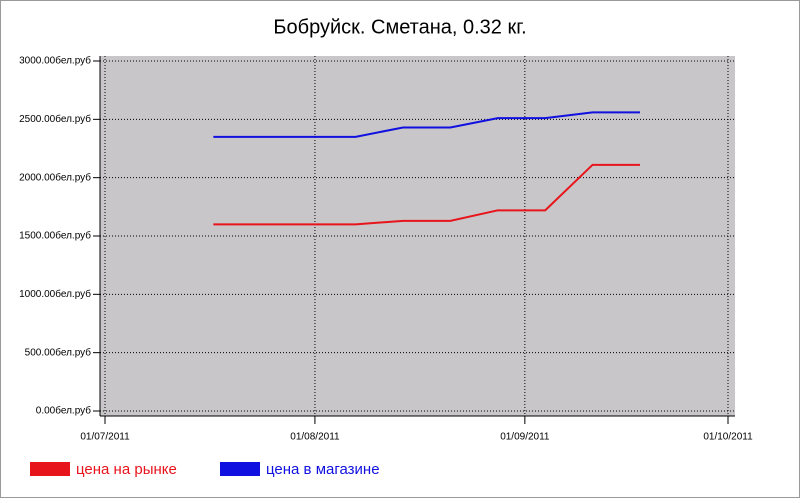 This screenshot has width=800, height=503. I want to click on x-tick-label: 01/08/2011, so click(315, 437).